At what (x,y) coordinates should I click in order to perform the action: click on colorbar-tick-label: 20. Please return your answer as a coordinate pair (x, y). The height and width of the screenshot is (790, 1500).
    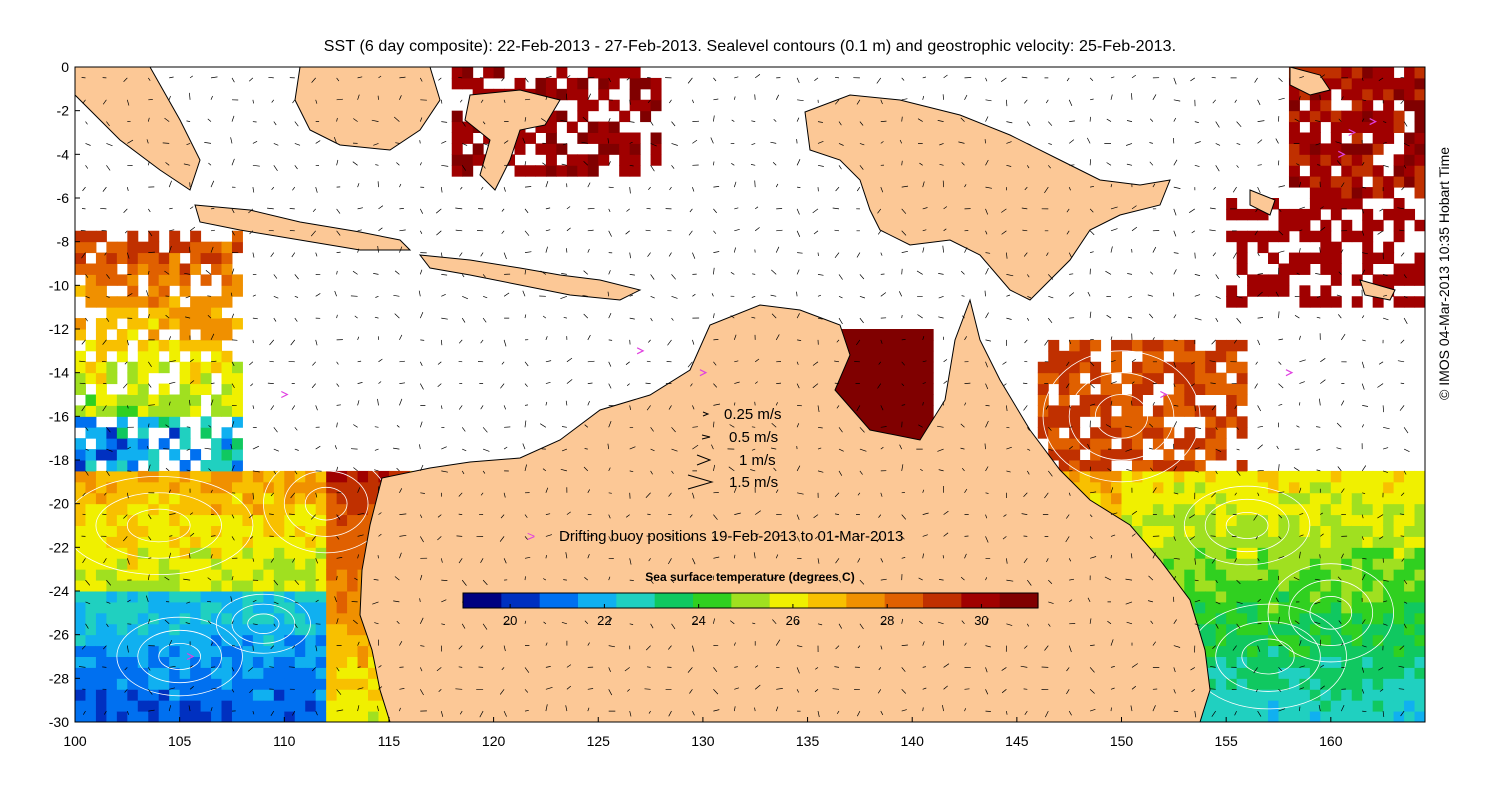
    Looking at the image, I should click on (510, 620).